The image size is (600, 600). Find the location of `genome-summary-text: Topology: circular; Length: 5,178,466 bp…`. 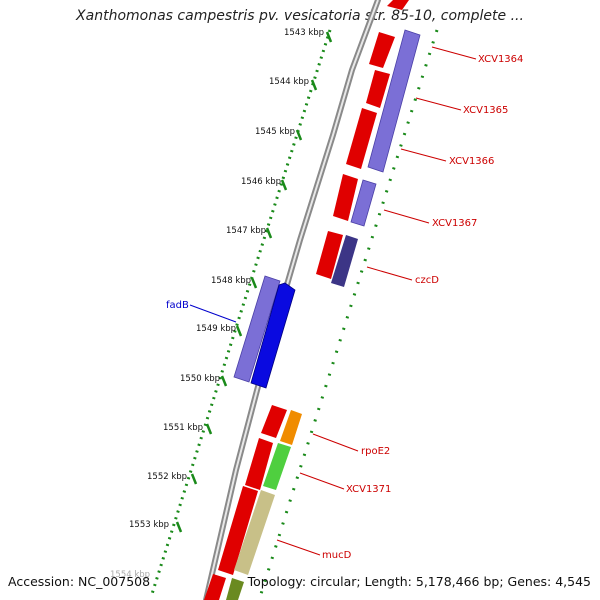

genome-summary-text: Topology: circular; Length: 5,178,466 bp… is located at coordinates (419, 581).